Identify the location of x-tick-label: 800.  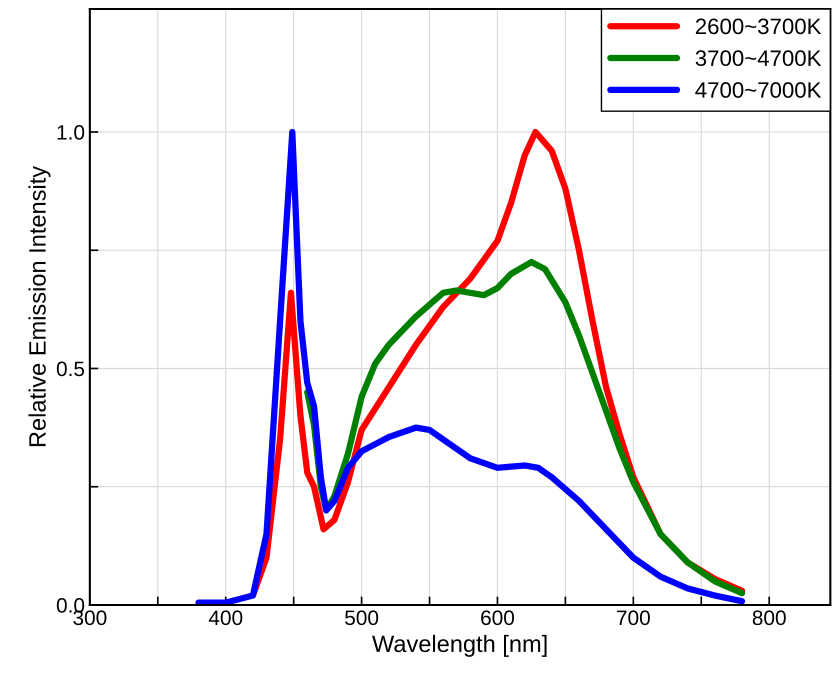
(769, 618).